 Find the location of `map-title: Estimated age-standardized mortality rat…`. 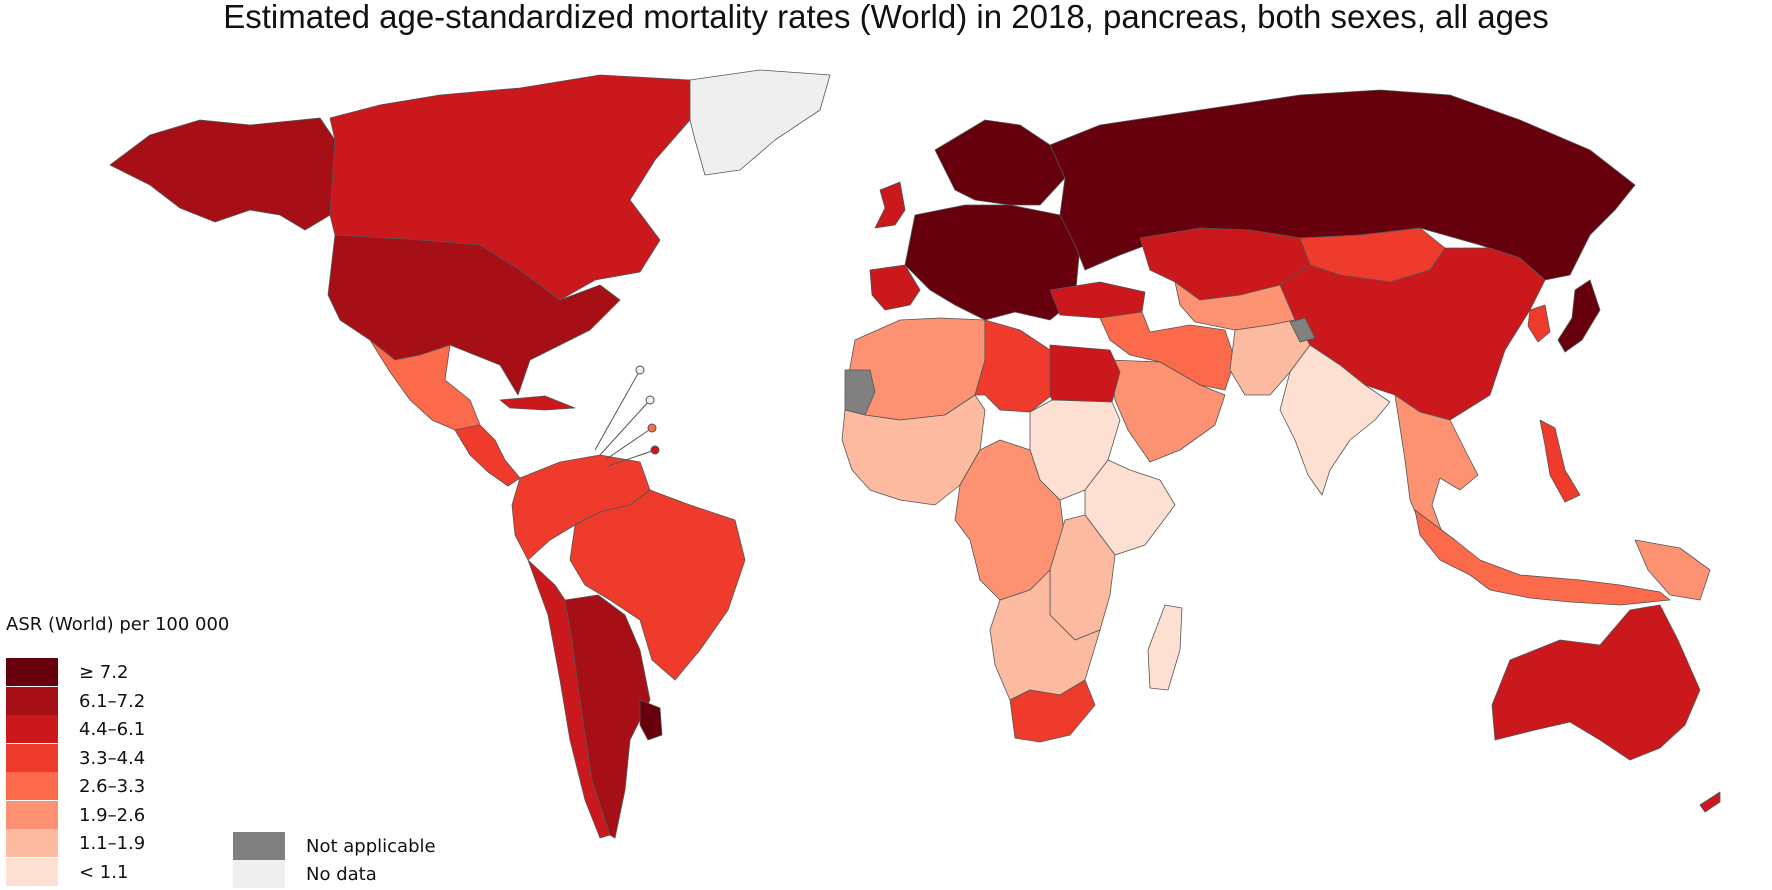

map-title: Estimated age-standardized mortality rat… is located at coordinates (886, 17).